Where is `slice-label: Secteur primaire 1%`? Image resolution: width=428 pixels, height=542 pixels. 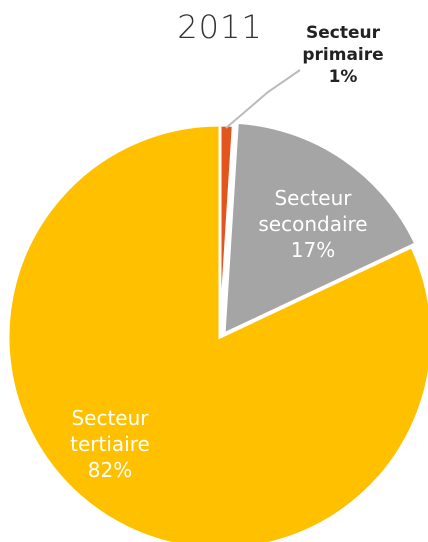 slice-label: Secteur primaire 1% is located at coordinates (343, 55).